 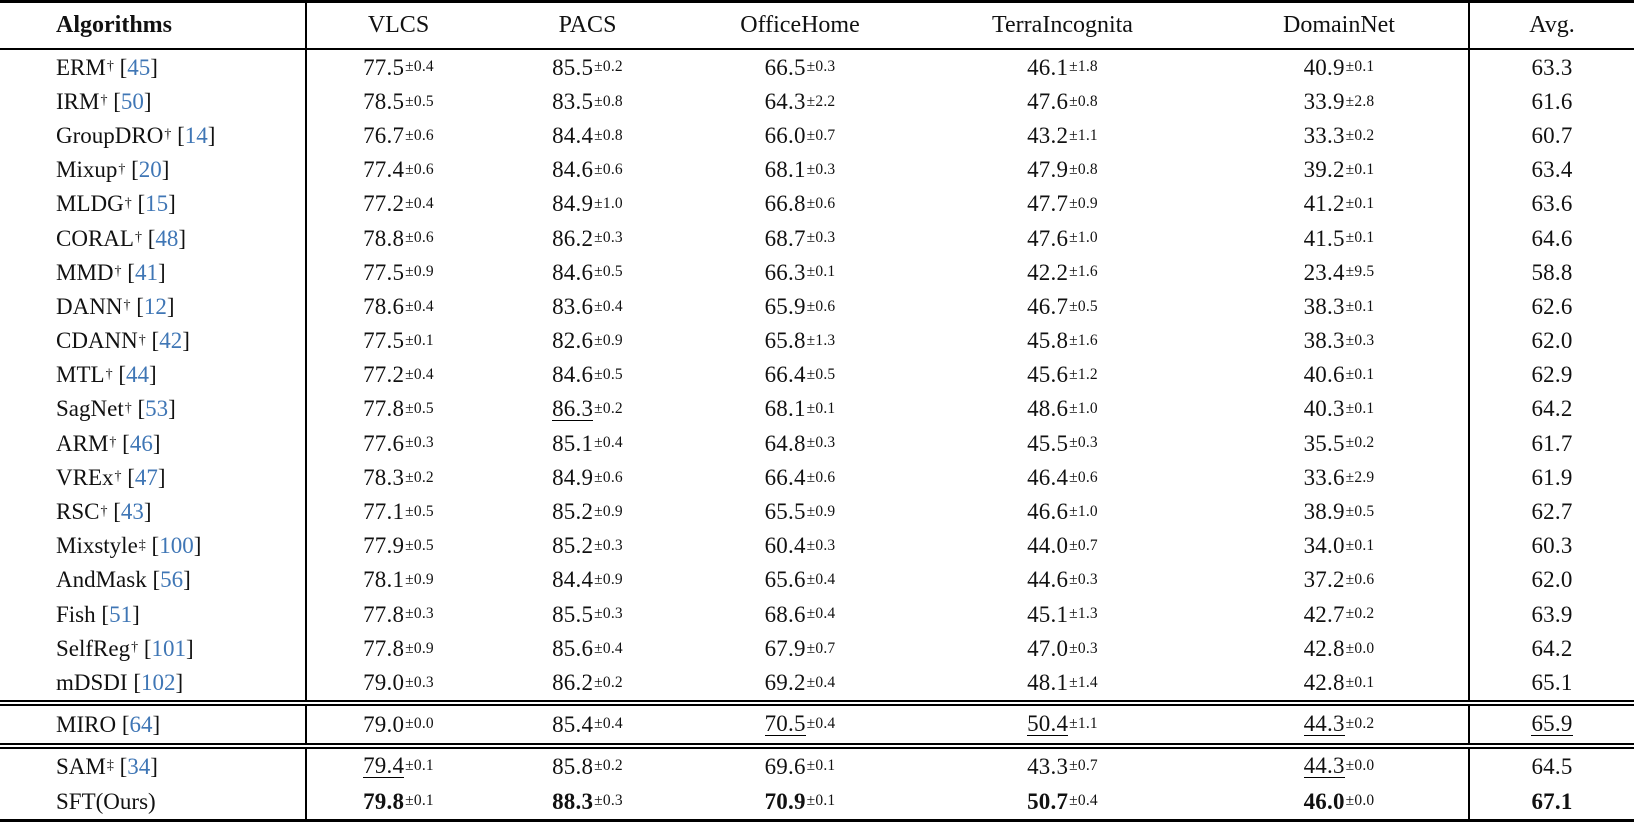 What do you see at coordinates (1339, 766) in the screenshot?
I see `value-cell: 44.3 ±0.0` at bounding box center [1339, 766].